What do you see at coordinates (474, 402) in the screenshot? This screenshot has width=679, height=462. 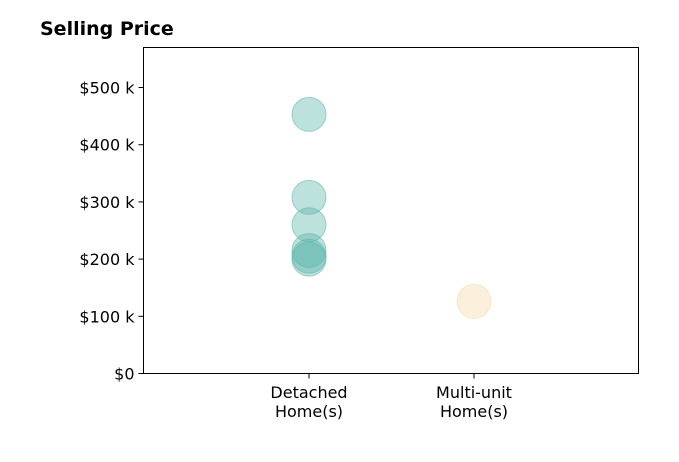 I see `x-tick-label: Multi-unit Home(s)` at bounding box center [474, 402].